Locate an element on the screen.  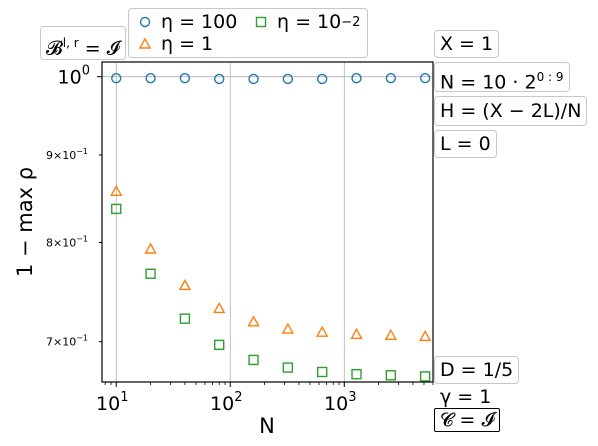
b-operator-box: 𝓑l, r = 𝓘 is located at coordinates (83, 43).